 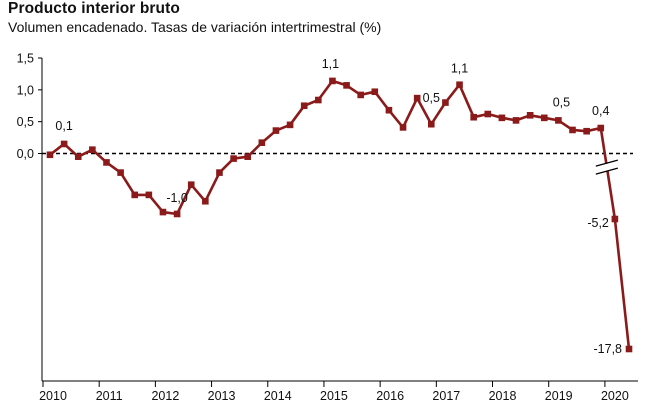 I want to click on y-tick-label: 1,5, so click(x=25, y=59).